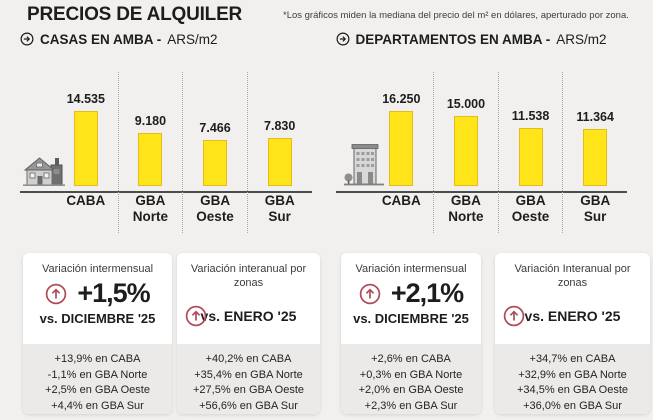 Image resolution: width=653 pixels, height=420 pixels. I want to click on bar-value-label: 7.830, so click(280, 126).